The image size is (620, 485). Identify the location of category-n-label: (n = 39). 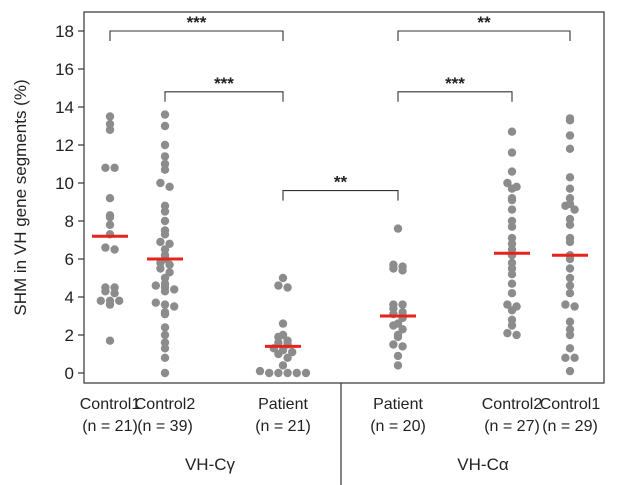
(165, 426).